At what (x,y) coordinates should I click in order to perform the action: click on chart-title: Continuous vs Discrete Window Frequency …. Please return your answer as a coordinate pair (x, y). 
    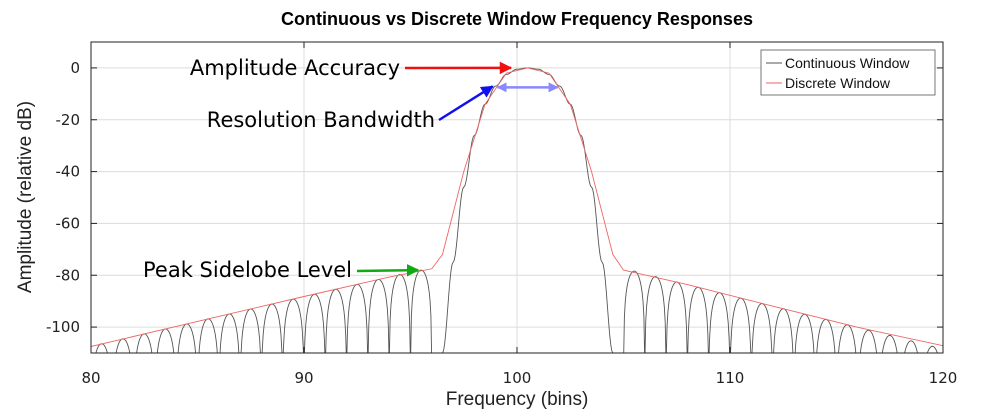
    Looking at the image, I should click on (517, 19).